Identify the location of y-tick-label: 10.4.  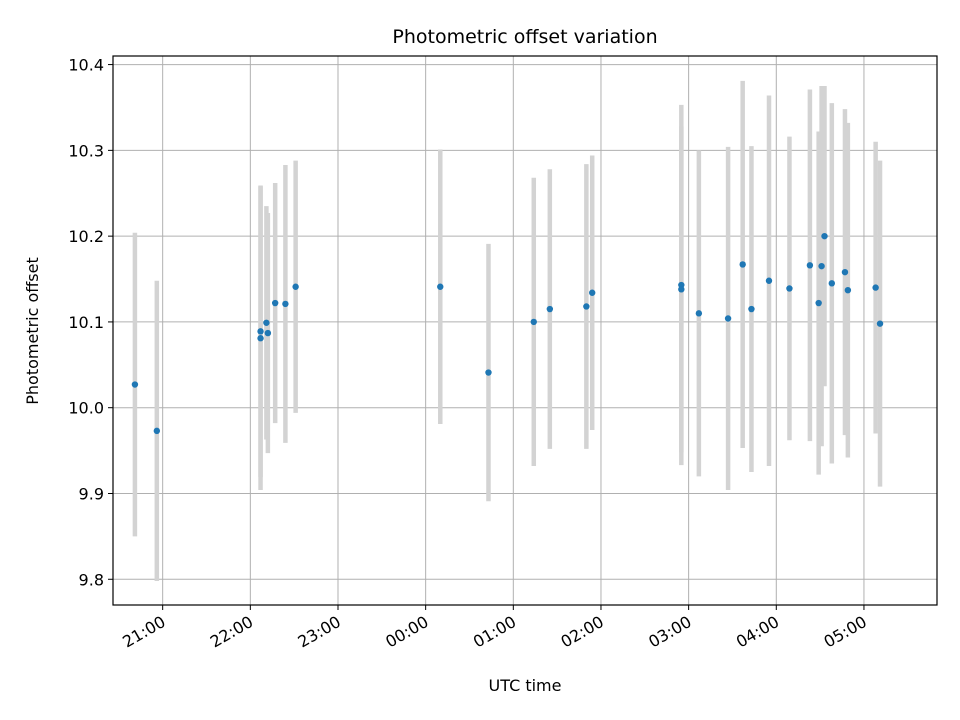
(86, 65).